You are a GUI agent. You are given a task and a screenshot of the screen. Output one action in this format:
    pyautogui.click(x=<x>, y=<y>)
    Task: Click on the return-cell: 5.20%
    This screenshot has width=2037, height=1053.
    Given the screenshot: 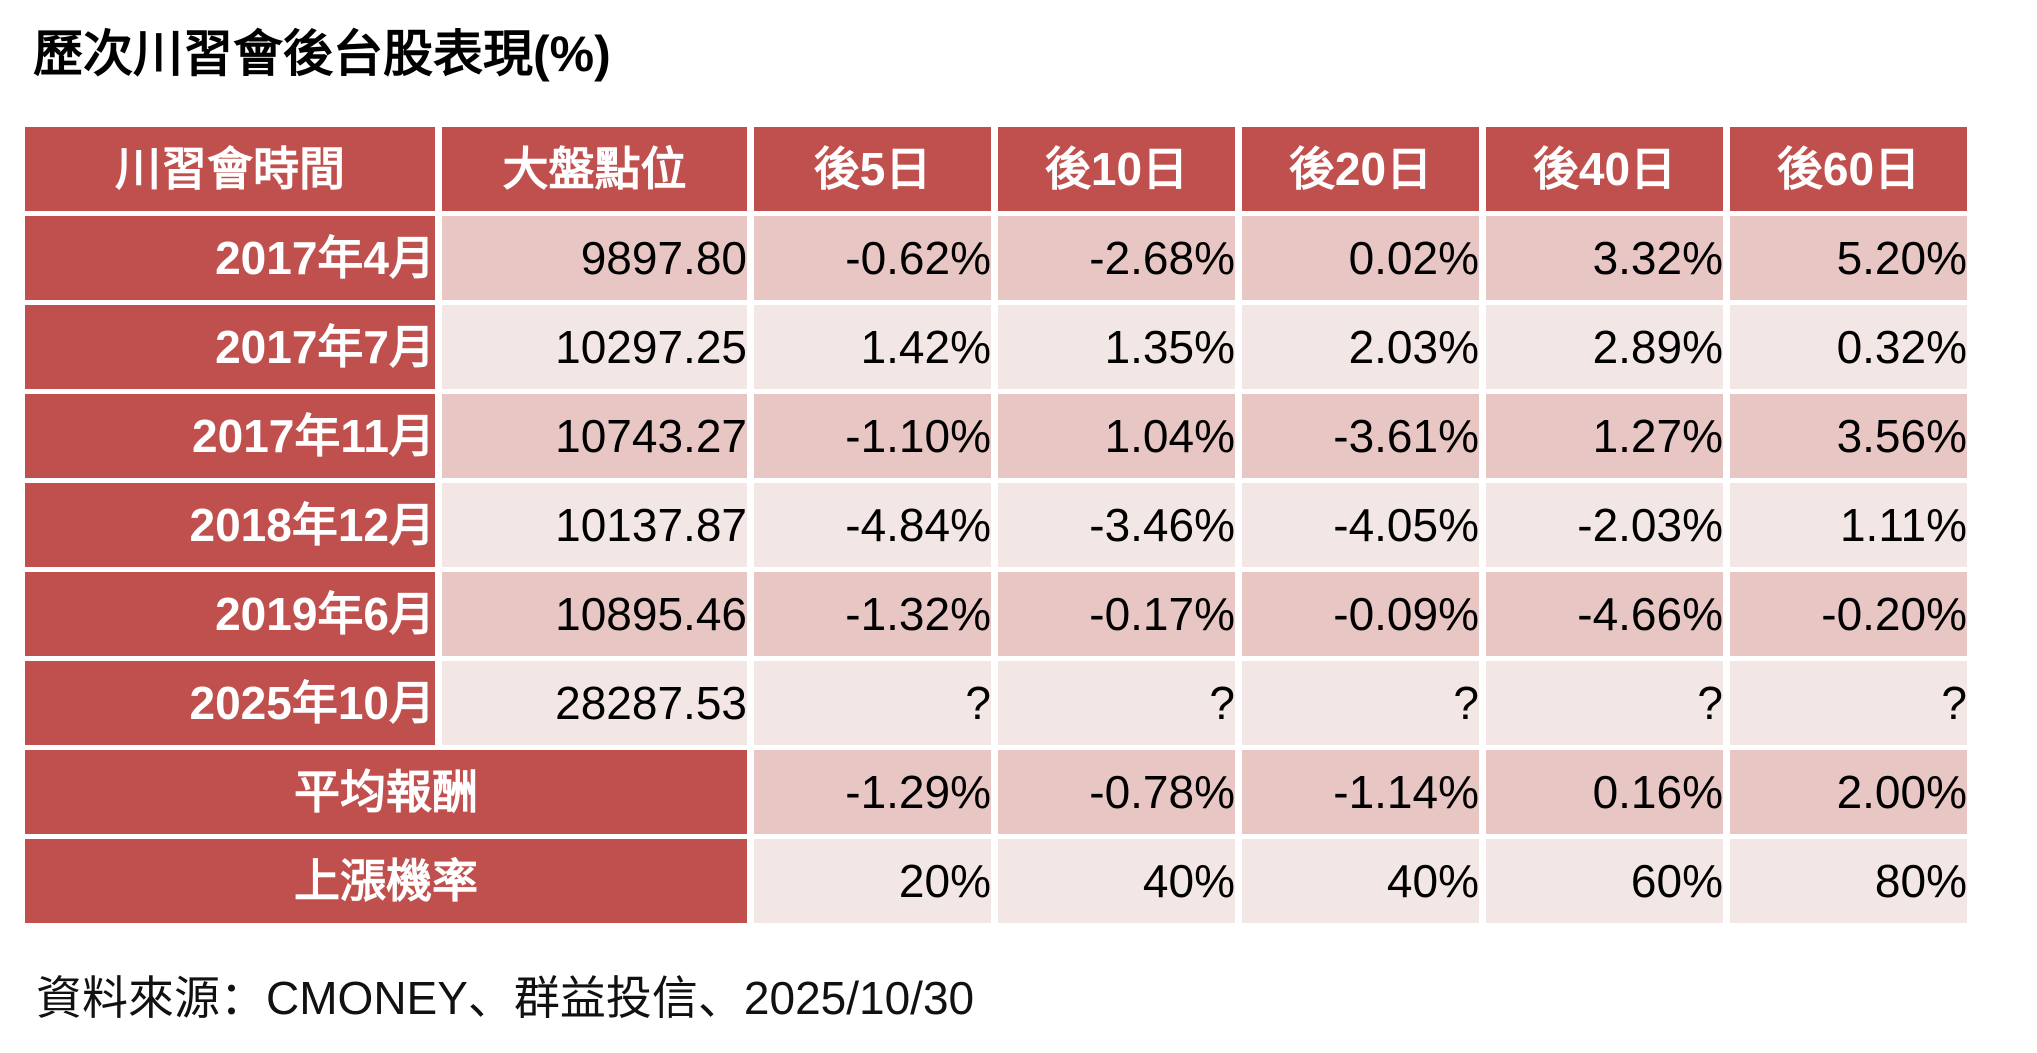 What is the action you would take?
    pyautogui.click(x=1848, y=258)
    